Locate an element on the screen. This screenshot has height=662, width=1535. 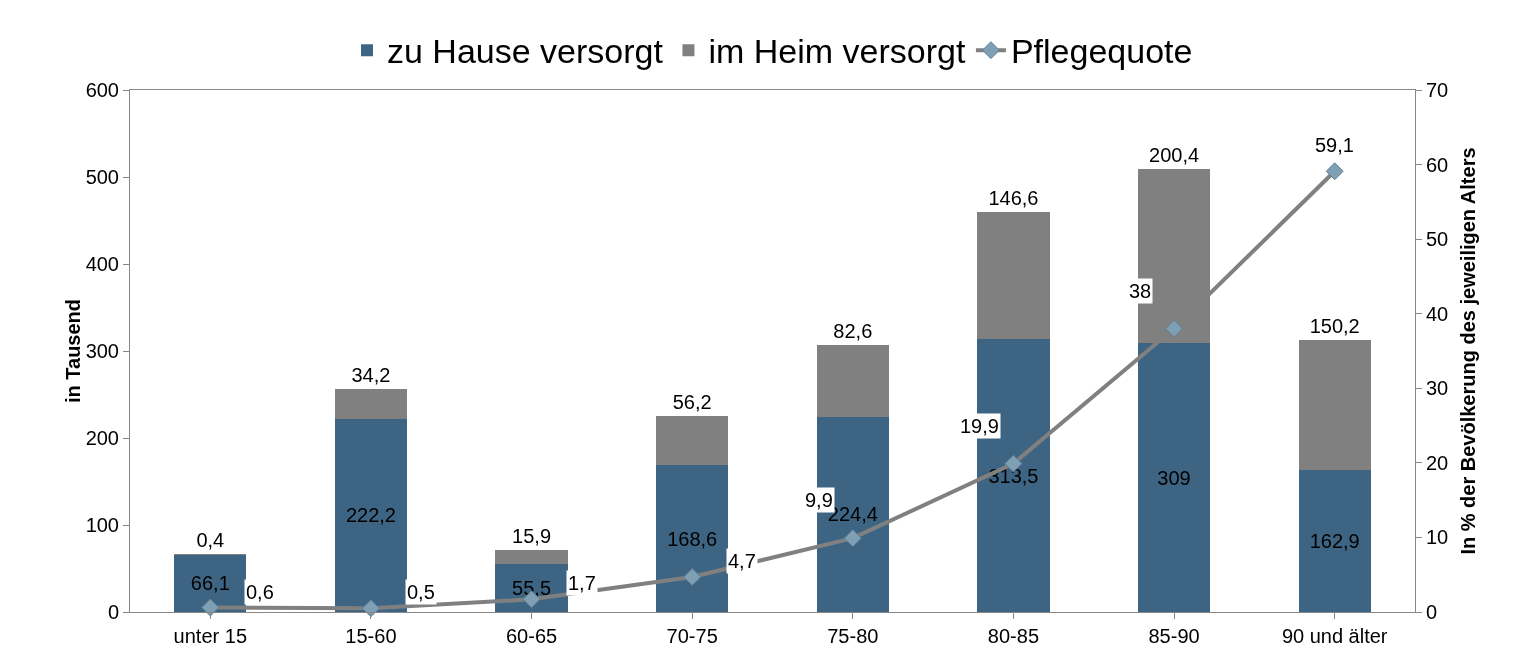
data-label: 82,6 is located at coordinates (853, 330).